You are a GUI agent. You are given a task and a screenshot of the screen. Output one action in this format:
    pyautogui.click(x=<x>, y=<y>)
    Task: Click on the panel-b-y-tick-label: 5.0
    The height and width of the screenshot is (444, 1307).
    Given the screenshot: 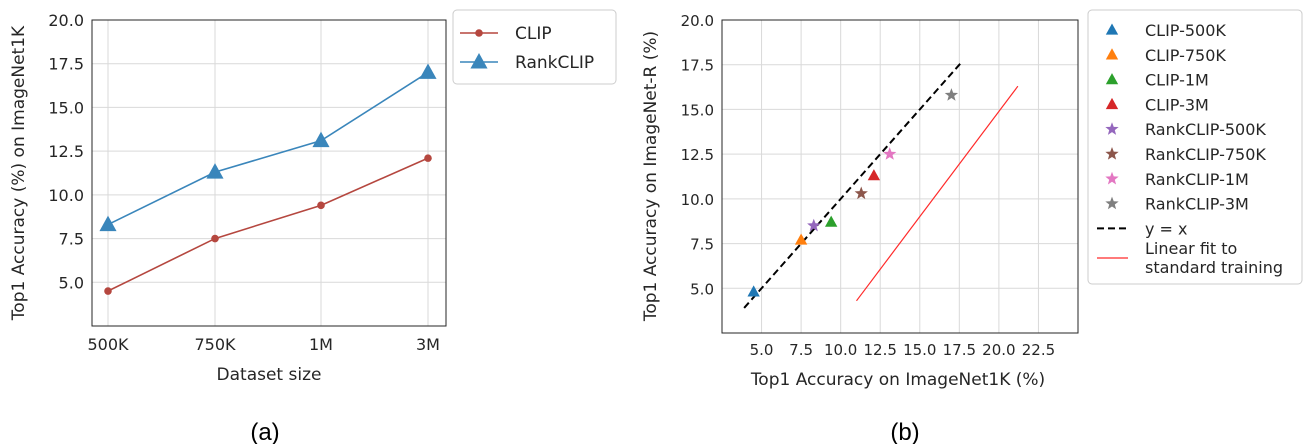 What is the action you would take?
    pyautogui.click(x=702, y=289)
    